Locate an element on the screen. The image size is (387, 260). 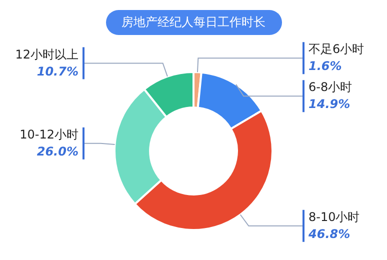
data-label: 46.8% is located at coordinates (329, 234).